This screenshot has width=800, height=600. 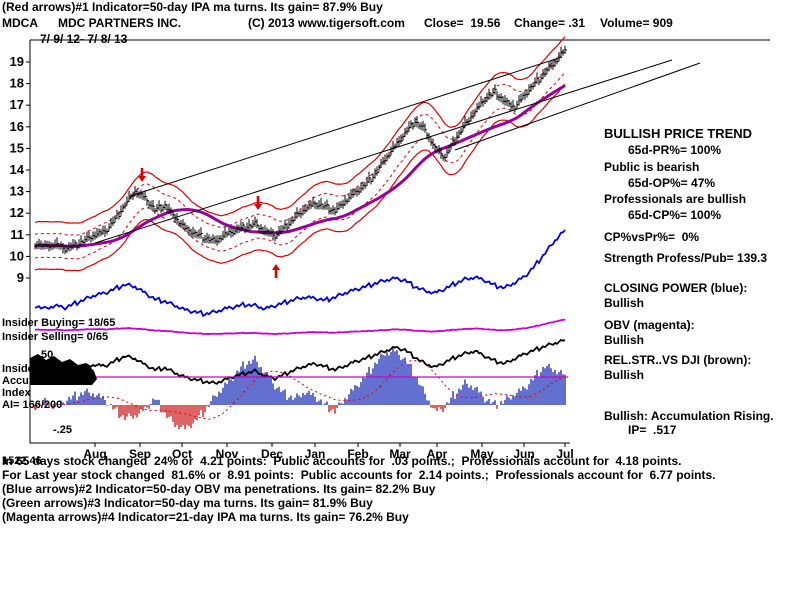 What do you see at coordinates (140, 454) in the screenshot?
I see `svg-text: Sep` at bounding box center [140, 454].